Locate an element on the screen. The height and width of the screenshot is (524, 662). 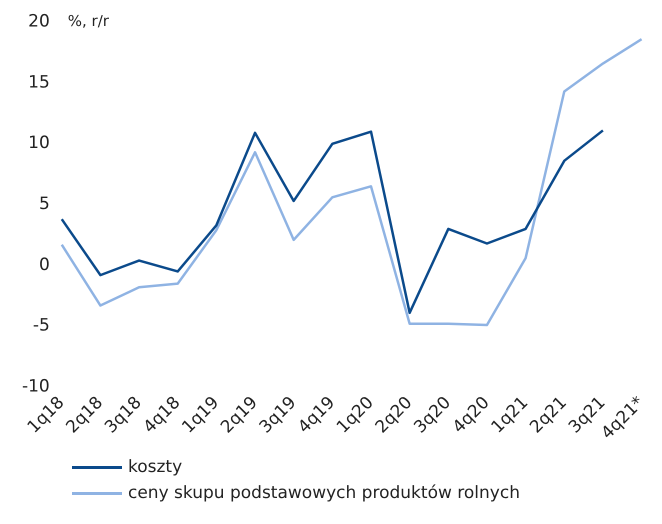
y-tick-label: 20 is located at coordinates (39, 22).